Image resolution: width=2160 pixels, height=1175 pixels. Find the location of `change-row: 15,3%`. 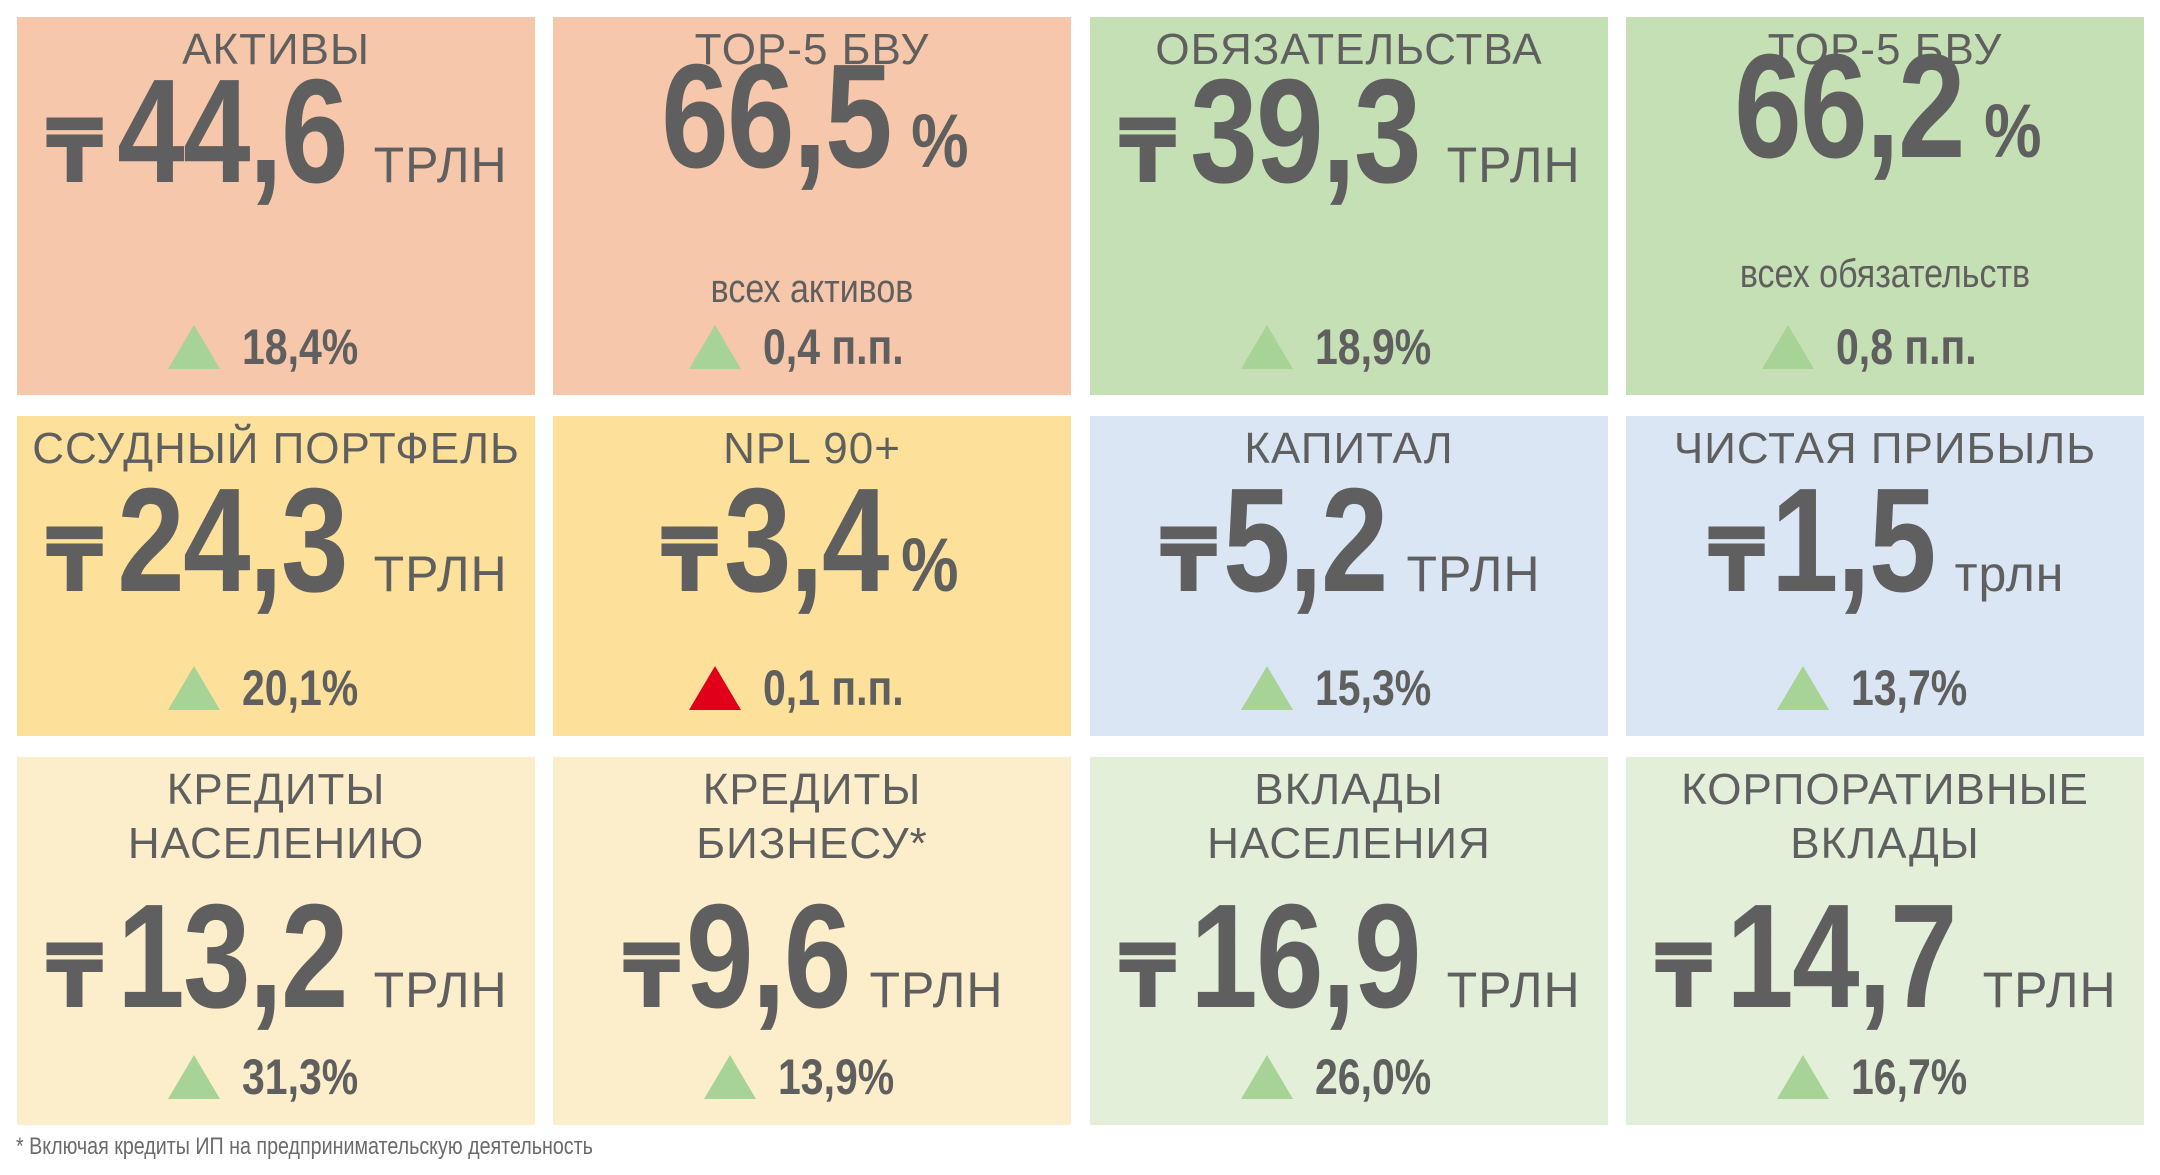

change-row: 15,3% is located at coordinates (1349, 688).